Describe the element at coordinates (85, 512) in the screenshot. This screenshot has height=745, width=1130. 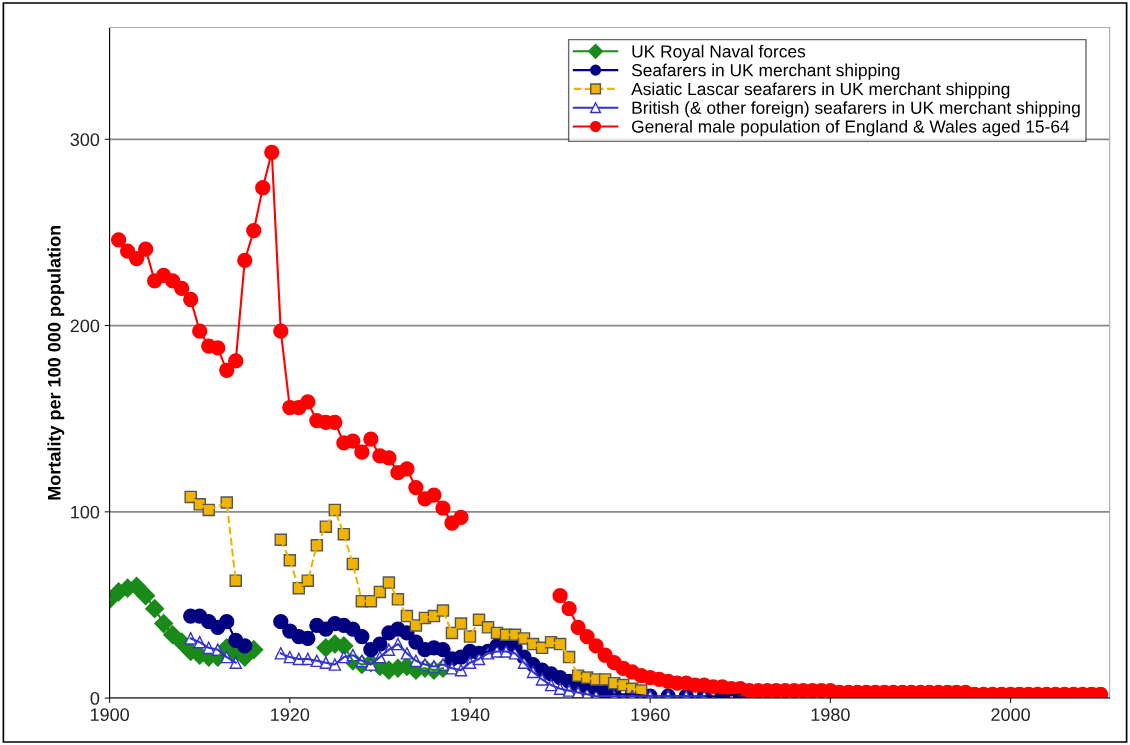
I see `y-tick-label: 100` at that location.